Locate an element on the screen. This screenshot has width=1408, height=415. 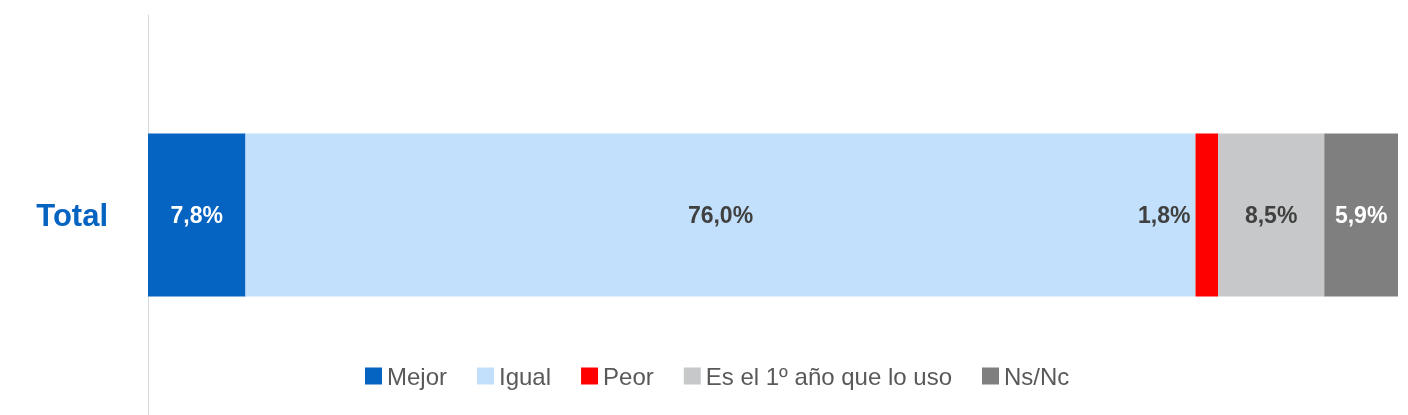
legend-label: Igual is located at coordinates (525, 376).